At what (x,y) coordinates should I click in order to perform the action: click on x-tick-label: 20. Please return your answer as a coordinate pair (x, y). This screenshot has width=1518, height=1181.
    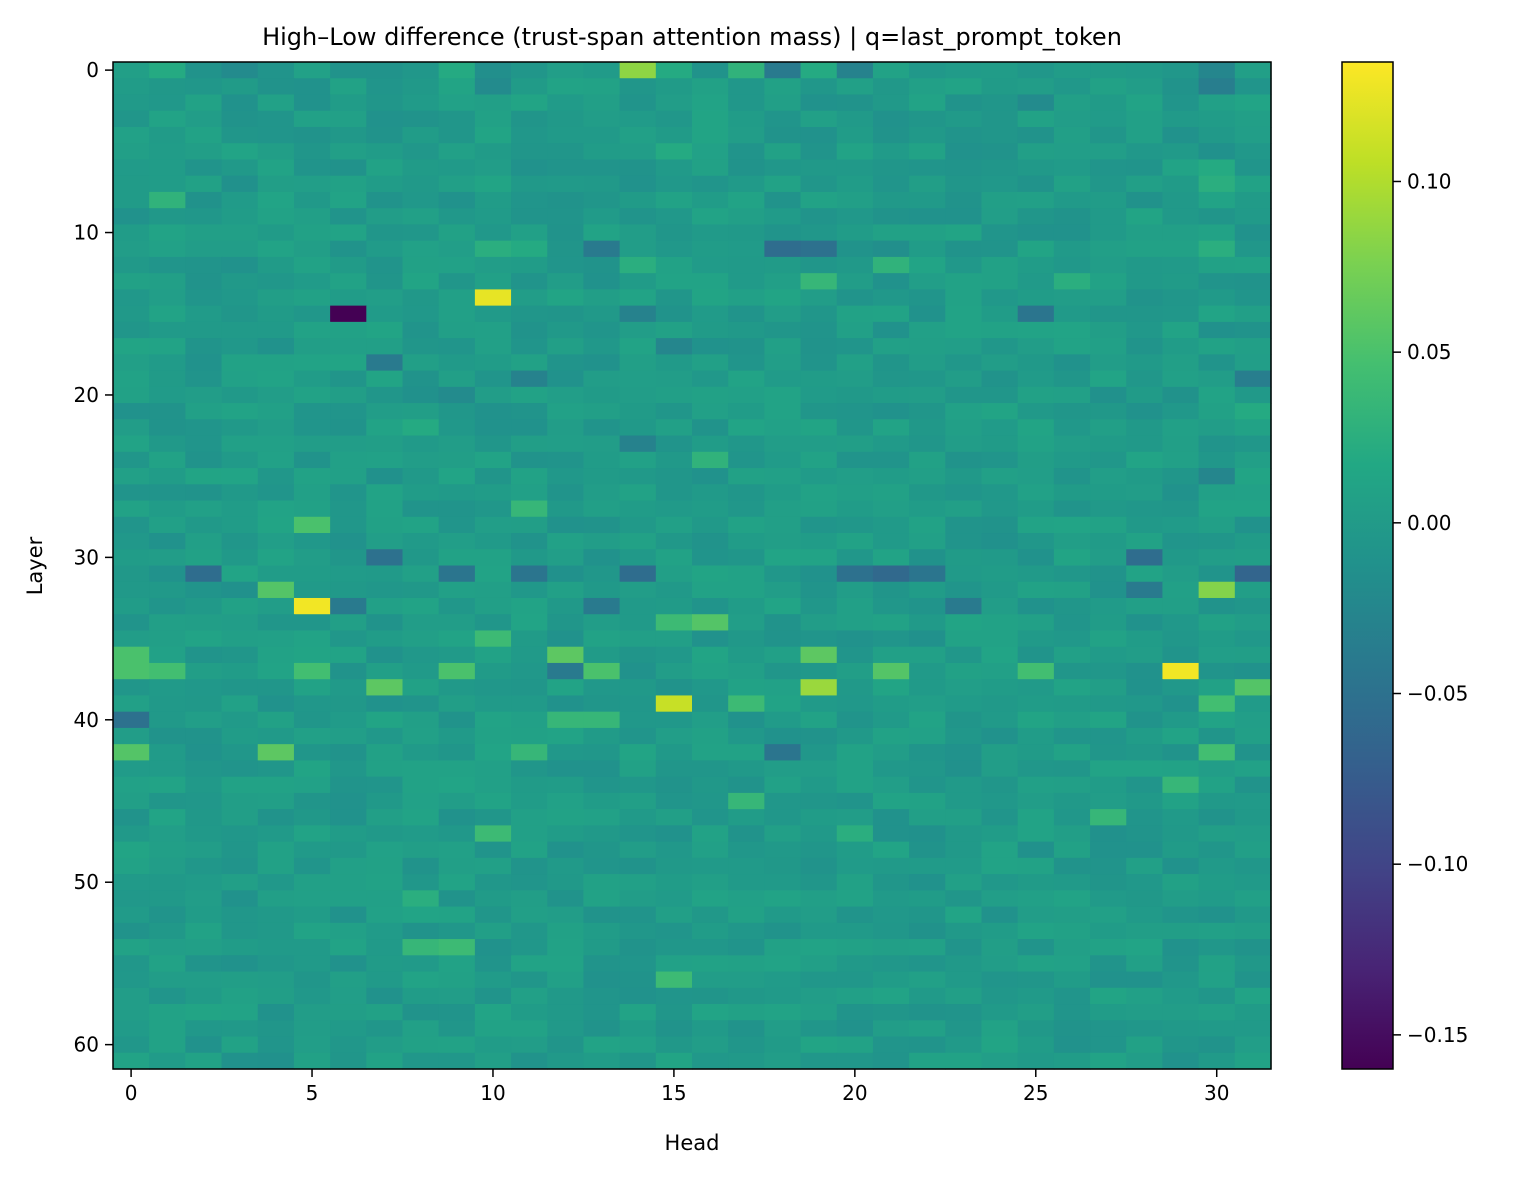
    Looking at the image, I should click on (854, 1093).